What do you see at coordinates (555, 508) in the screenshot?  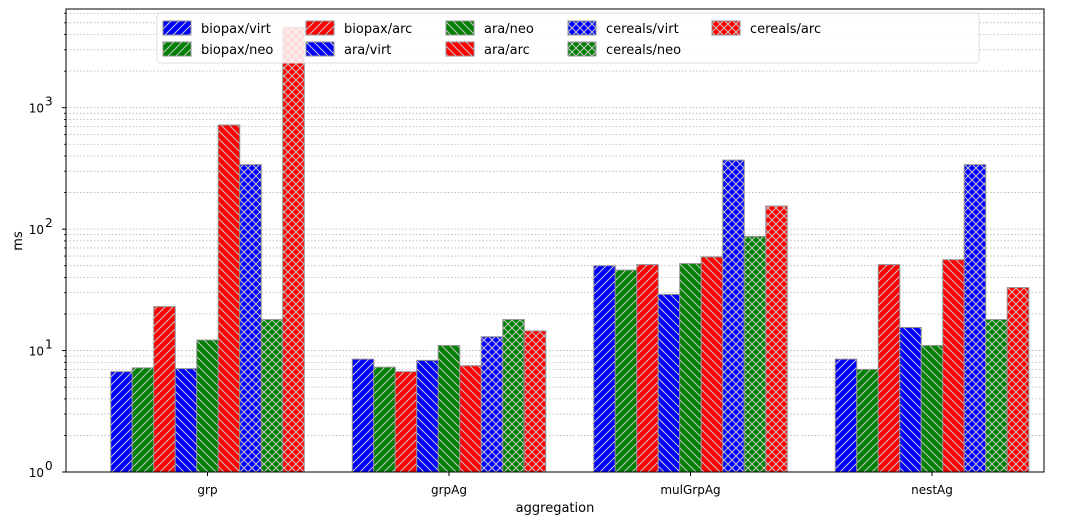 I see `x-axis-label: aggregation` at bounding box center [555, 508].